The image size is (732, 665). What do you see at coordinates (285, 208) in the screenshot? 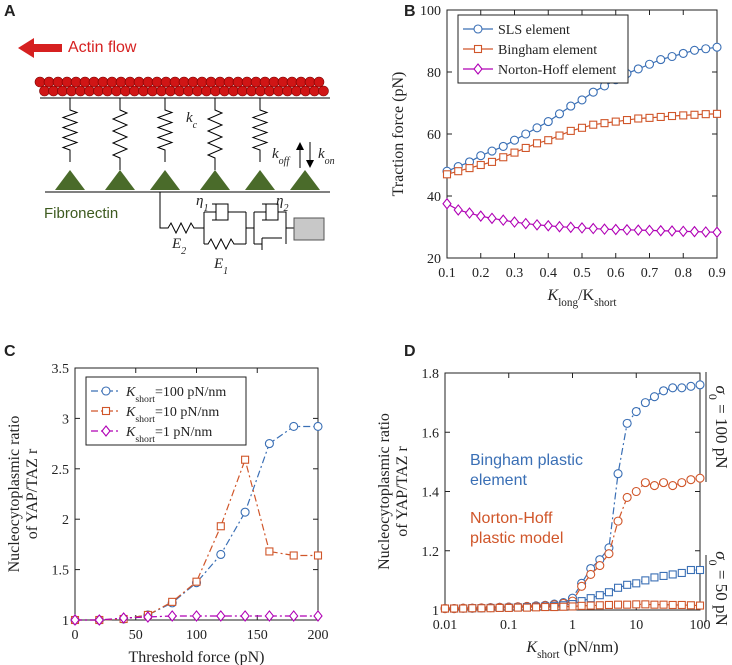
I see `symbol-sub: 2` at bounding box center [285, 208].